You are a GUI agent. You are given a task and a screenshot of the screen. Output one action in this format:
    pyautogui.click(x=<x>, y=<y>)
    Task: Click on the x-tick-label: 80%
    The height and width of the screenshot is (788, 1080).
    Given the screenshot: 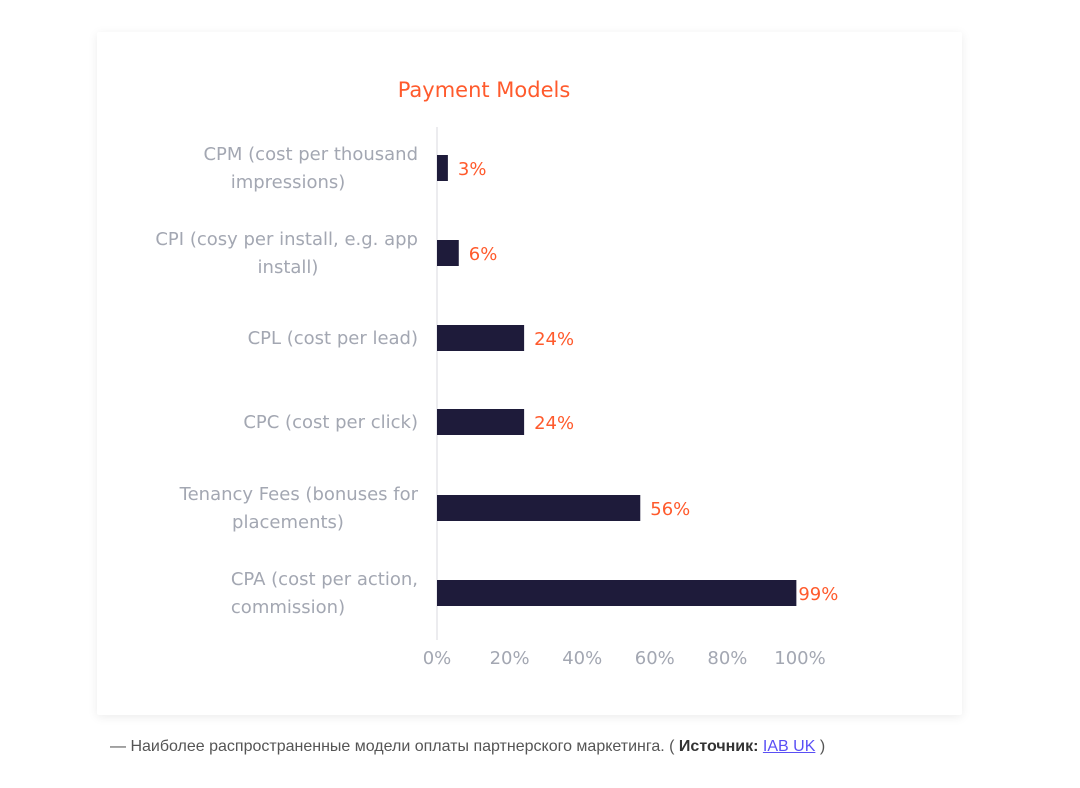 What is the action you would take?
    pyautogui.click(x=727, y=658)
    